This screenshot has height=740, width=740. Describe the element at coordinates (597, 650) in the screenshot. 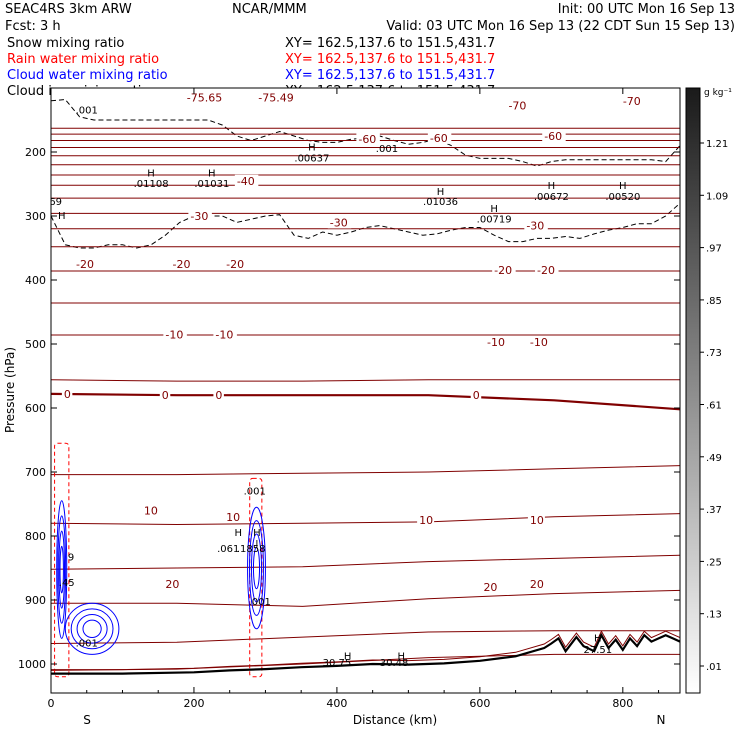

I see `surface-value-label: 27.51` at that location.